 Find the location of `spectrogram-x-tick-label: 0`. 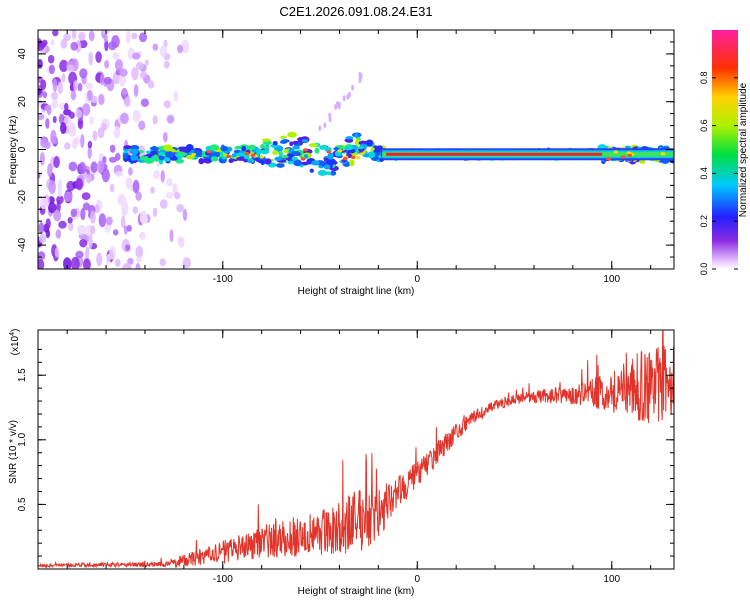

spectrogram-x-tick-label: 0 is located at coordinates (417, 279).